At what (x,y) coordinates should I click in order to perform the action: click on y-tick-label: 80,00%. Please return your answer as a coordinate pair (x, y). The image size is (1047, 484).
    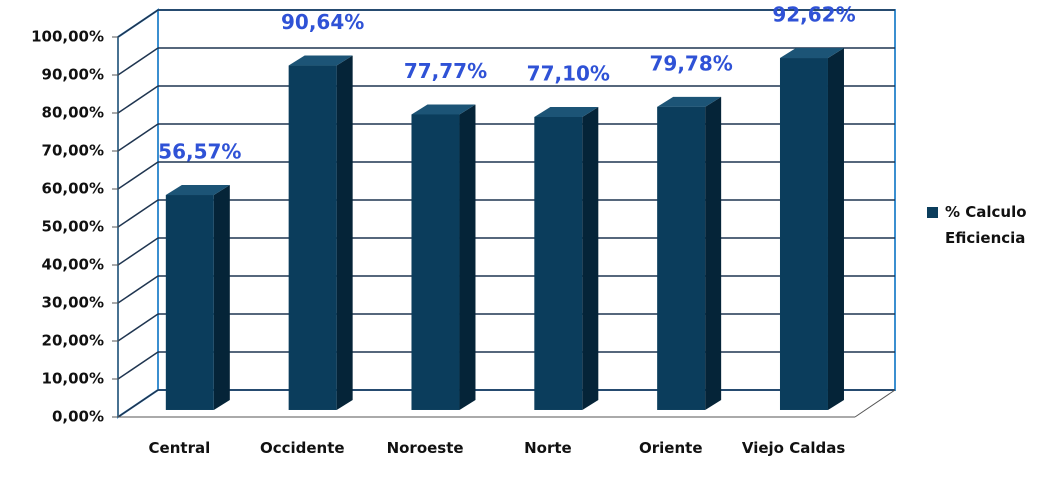
    Looking at the image, I should click on (73, 113).